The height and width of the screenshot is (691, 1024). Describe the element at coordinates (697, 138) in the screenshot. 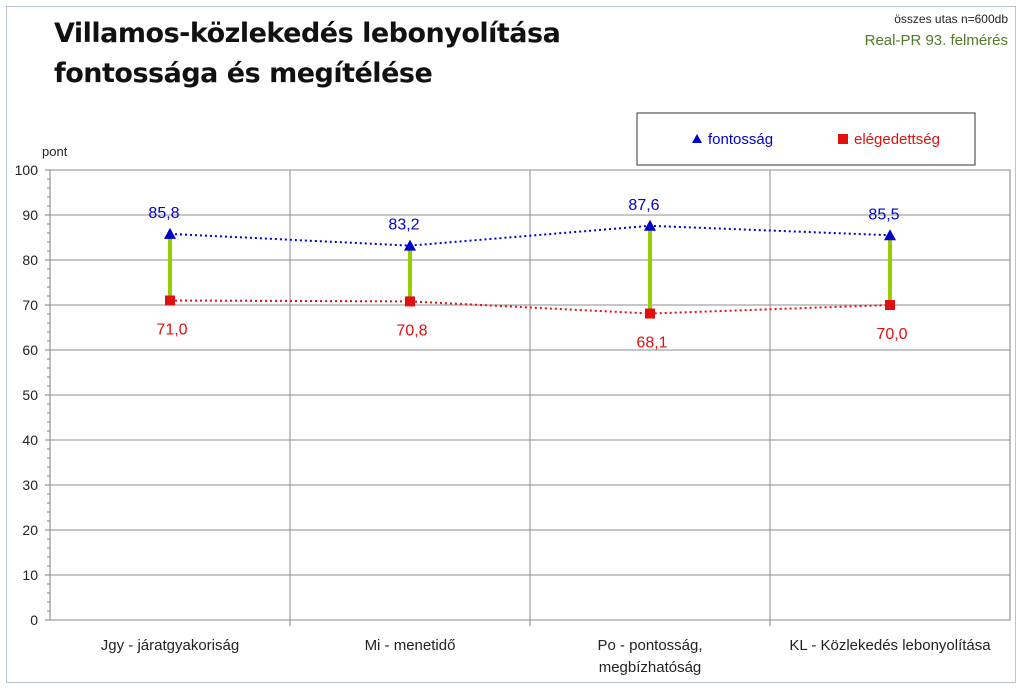

I see `legend-triangle-icon` at that location.